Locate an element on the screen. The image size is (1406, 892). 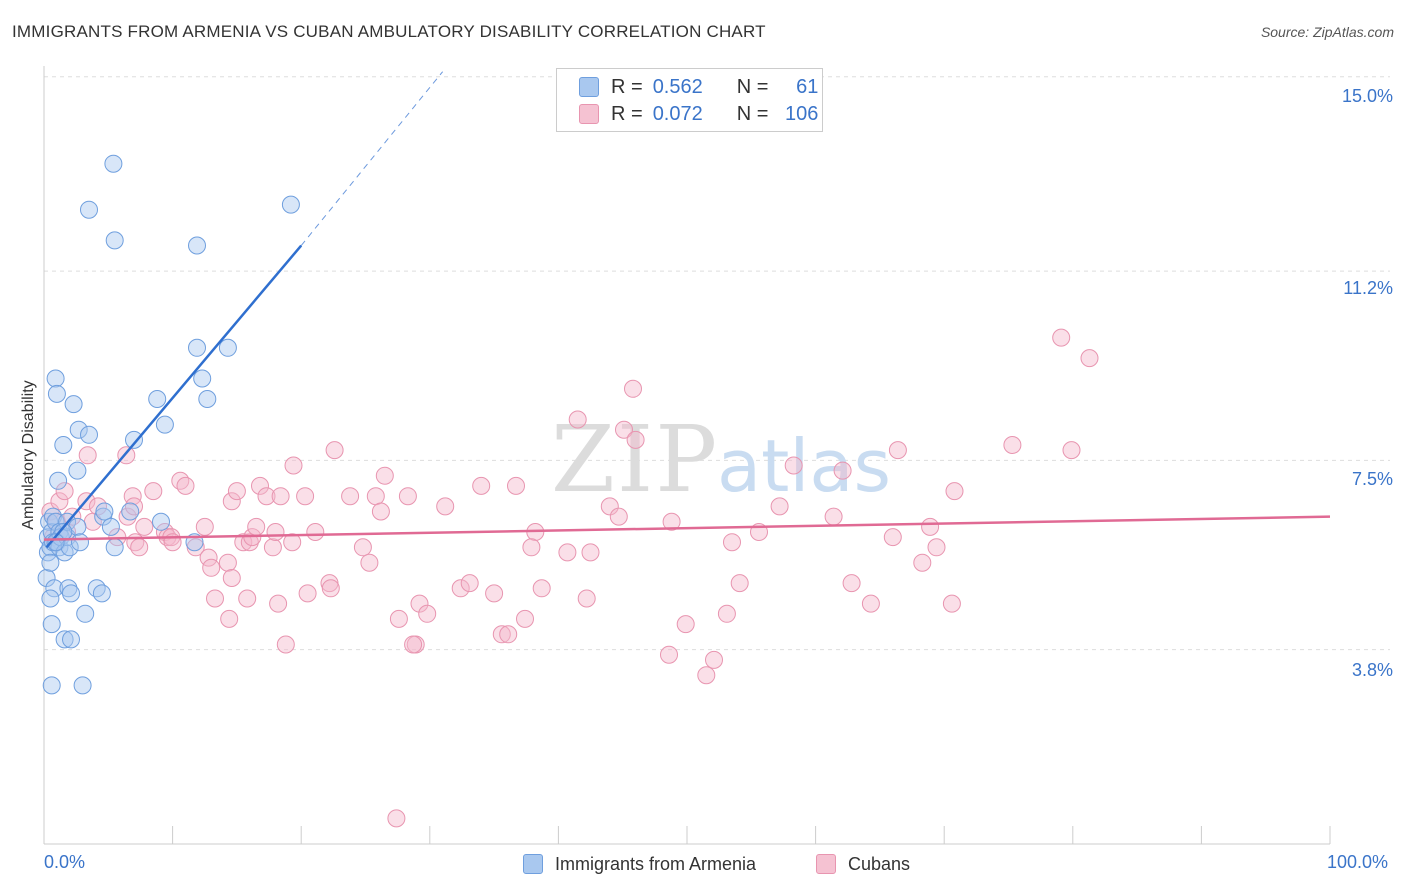
cubans-trend-line is located at coordinates (687, 528).